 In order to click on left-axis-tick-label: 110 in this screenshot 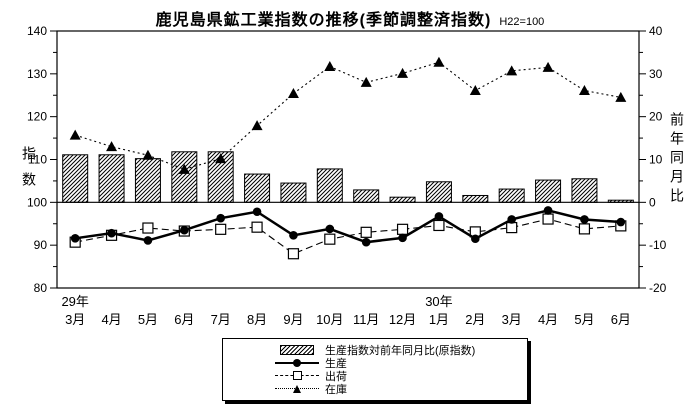, I will do `click(37, 160)`.